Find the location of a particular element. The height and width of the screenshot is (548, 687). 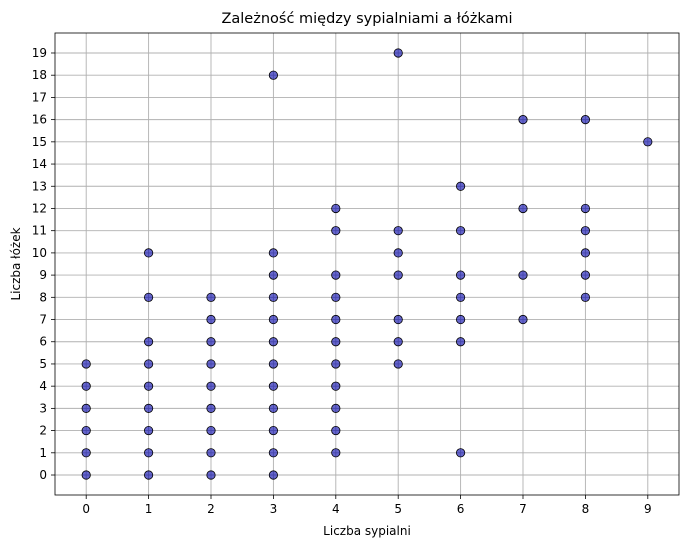

y-tick-label: 11 is located at coordinates (39, 231).